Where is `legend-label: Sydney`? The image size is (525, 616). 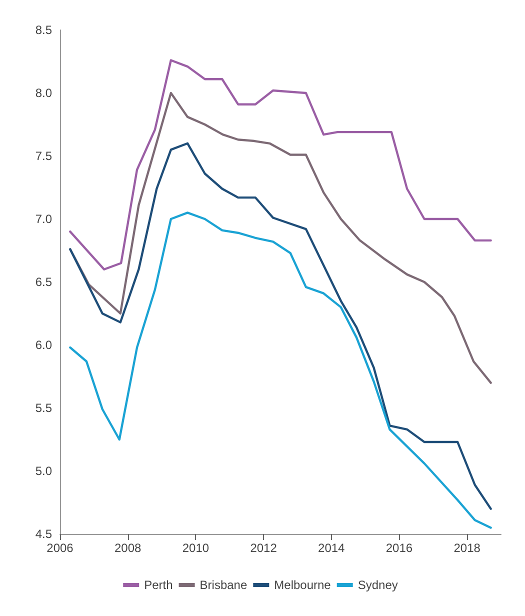
legend-label: Sydney is located at coordinates (378, 585).